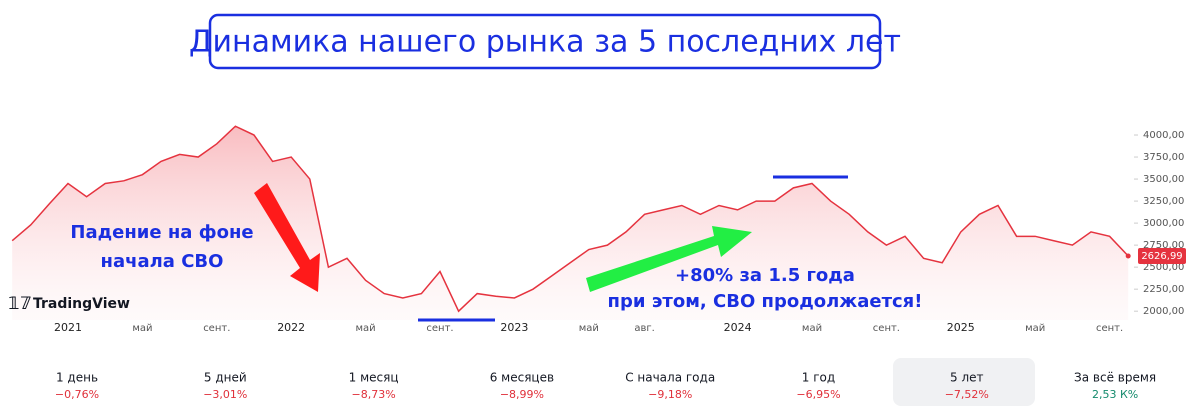 This screenshot has height=406, width=1200. What do you see at coordinates (225, 378) in the screenshot?
I see `period-label: 5 дней` at bounding box center [225, 378].